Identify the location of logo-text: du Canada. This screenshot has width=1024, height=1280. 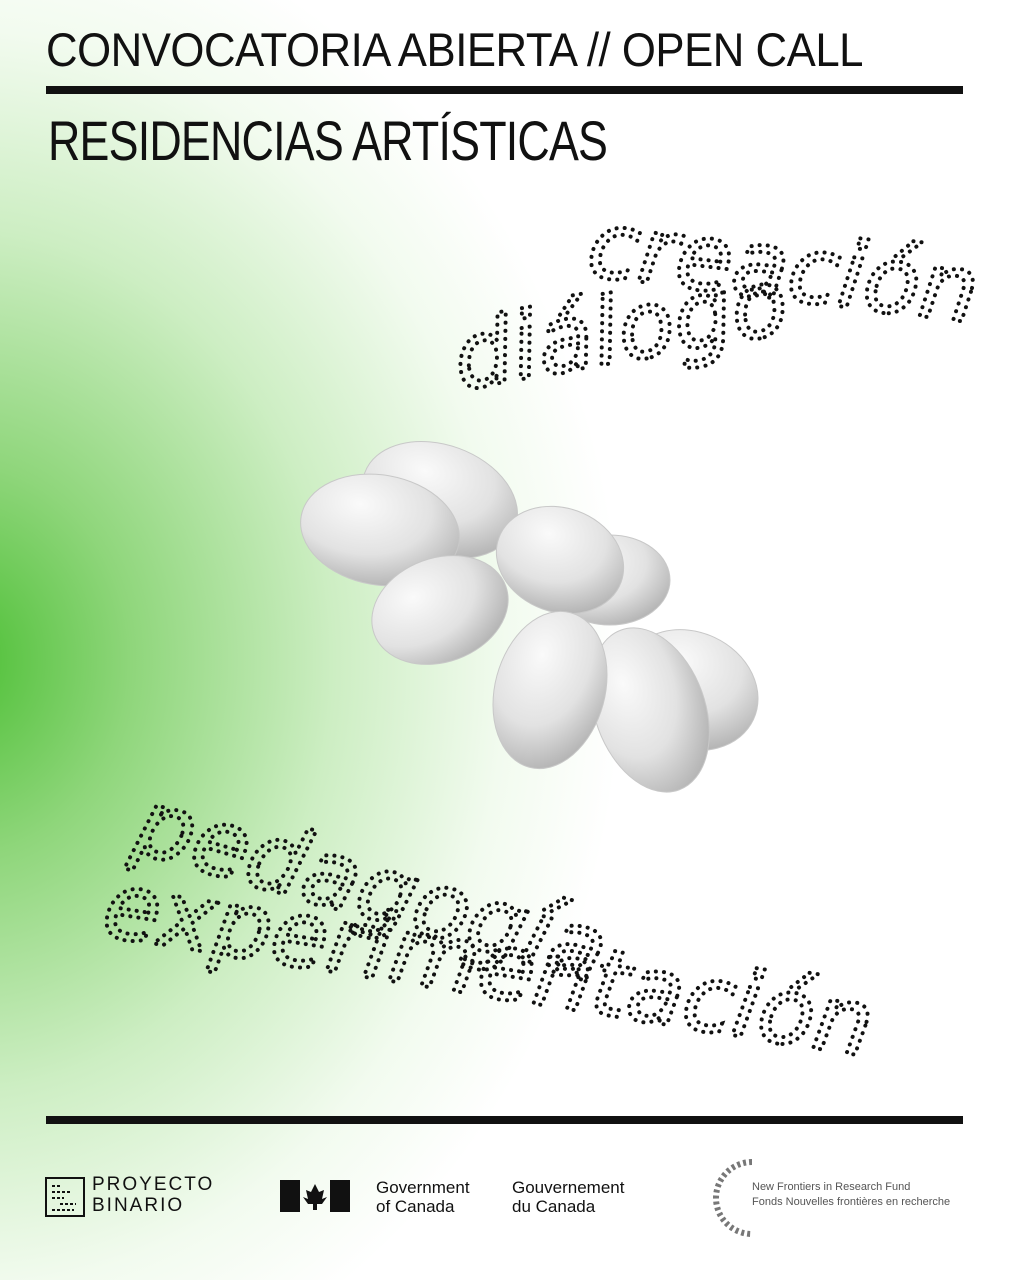
(554, 1206).